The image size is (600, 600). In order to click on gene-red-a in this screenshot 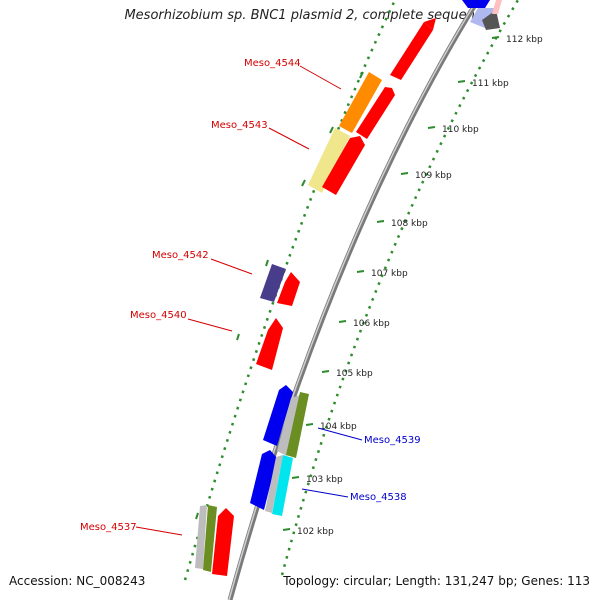, I will do `click(411, 51)`.